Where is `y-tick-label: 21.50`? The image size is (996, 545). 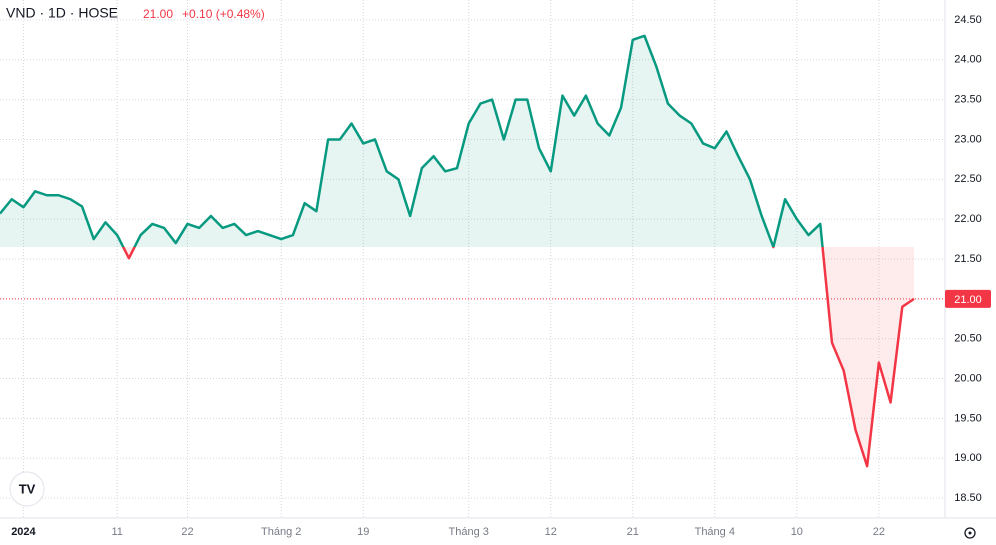
y-tick-label: 21.50 is located at coordinates (968, 259).